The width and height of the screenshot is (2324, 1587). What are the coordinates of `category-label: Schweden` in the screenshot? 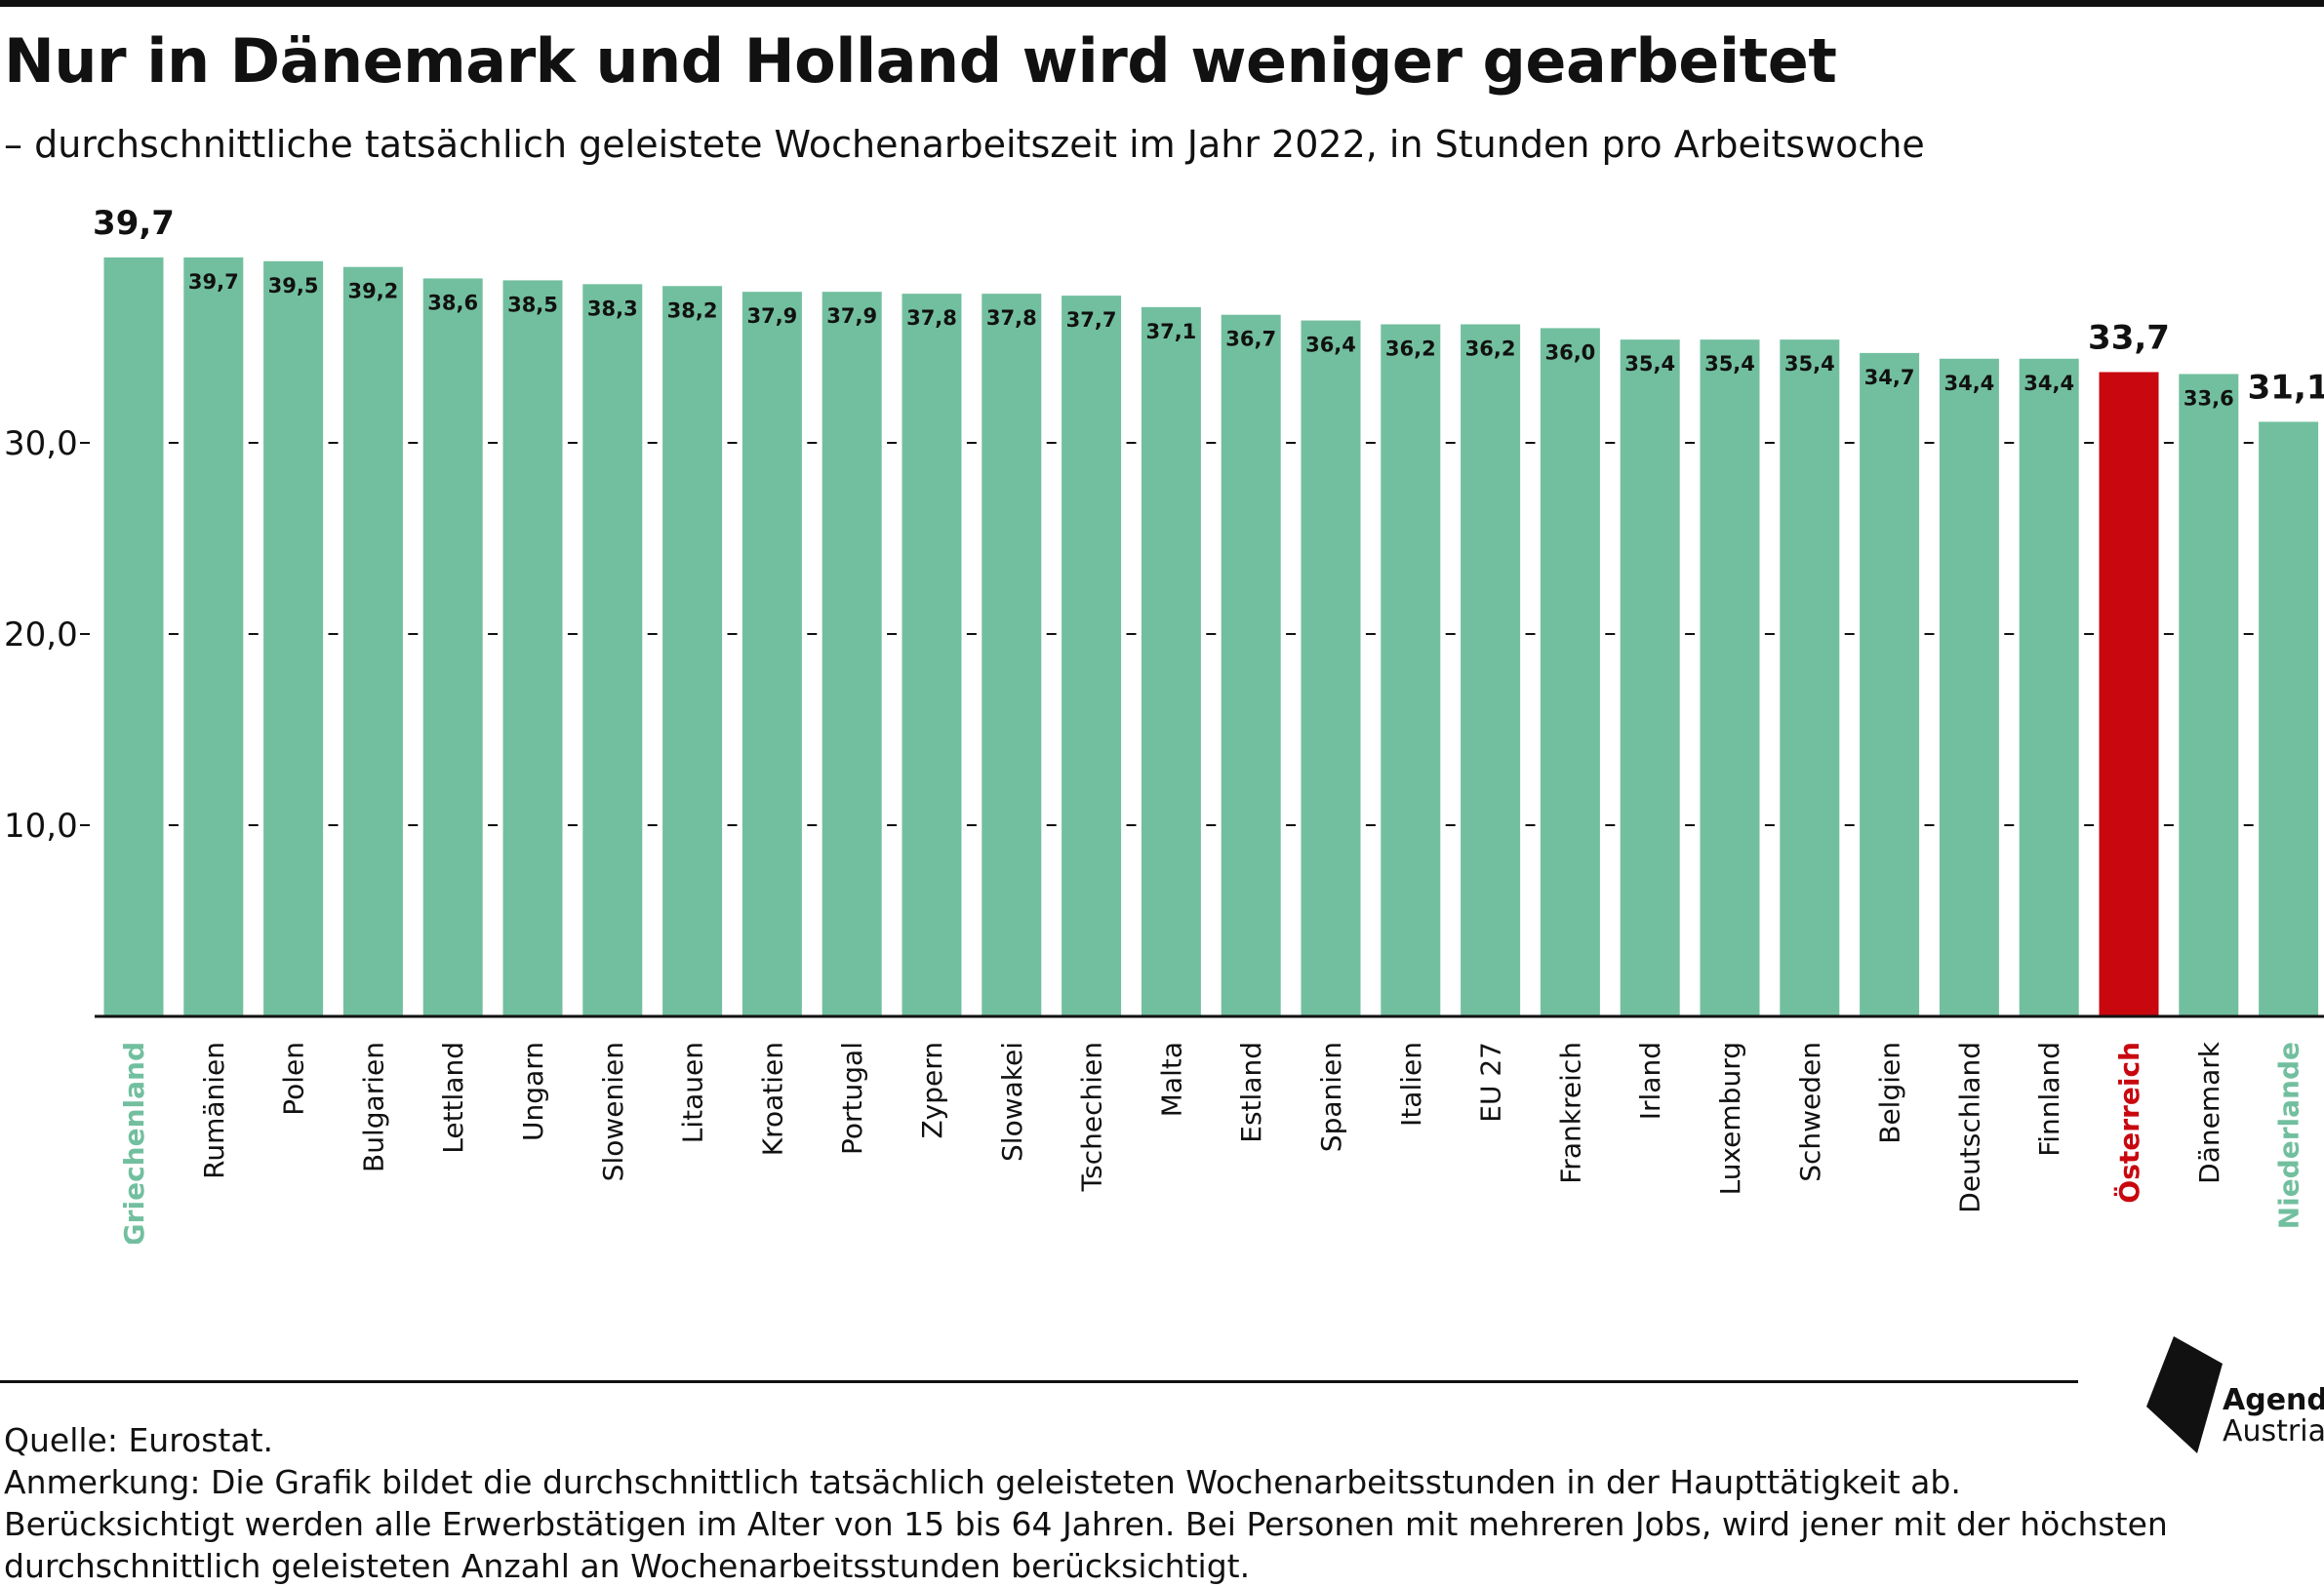 It's located at (1810, 1112).